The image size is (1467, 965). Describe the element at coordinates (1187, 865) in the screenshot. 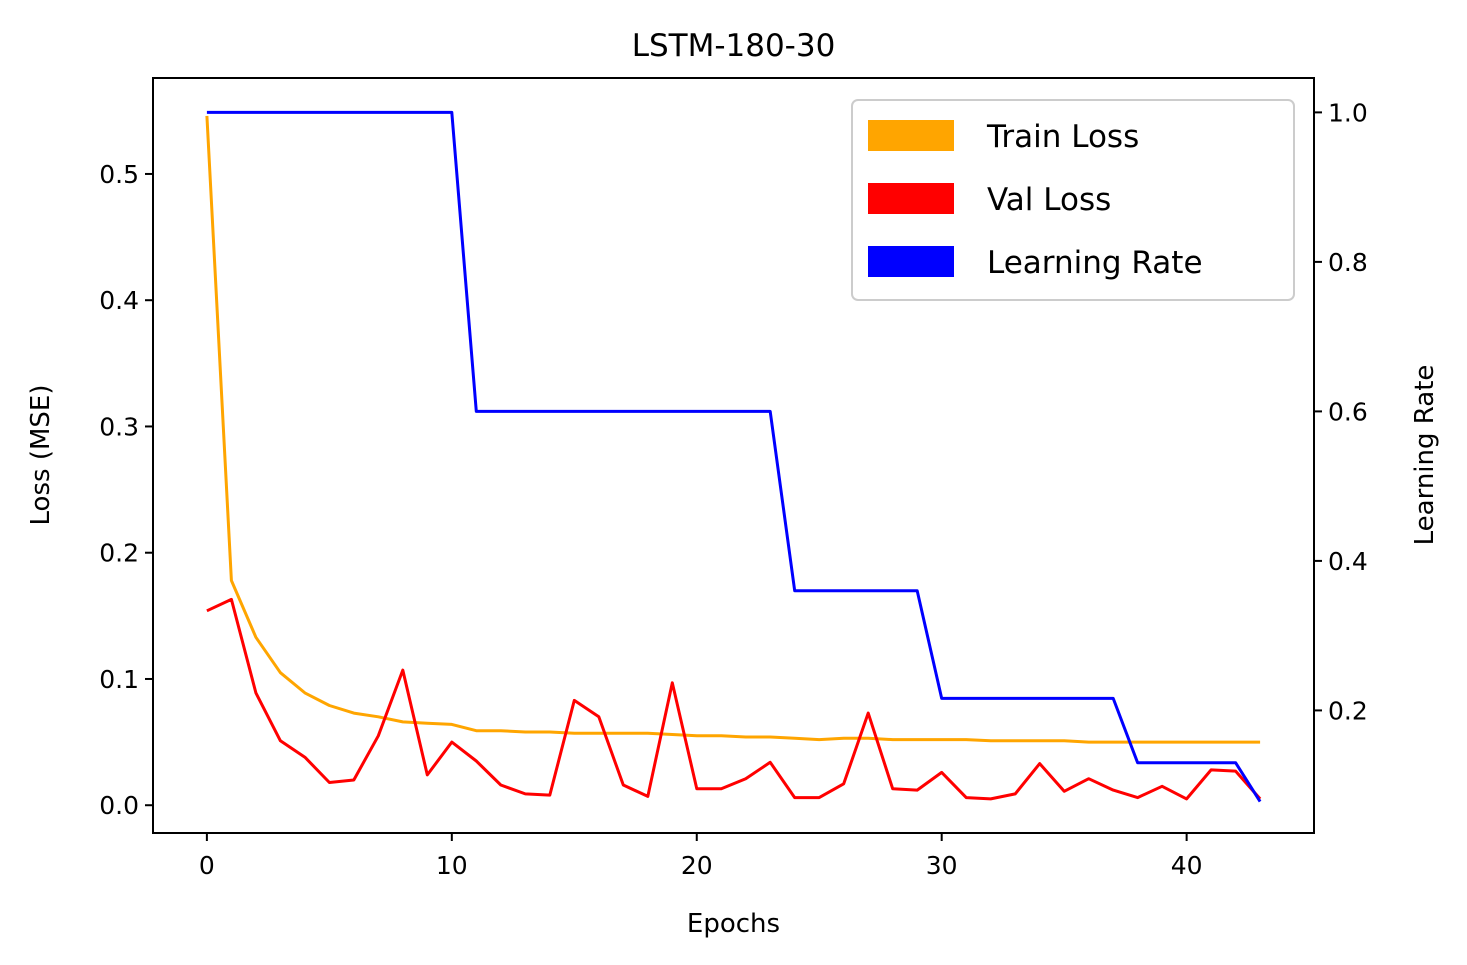

I see `x-tick-label: 40` at that location.